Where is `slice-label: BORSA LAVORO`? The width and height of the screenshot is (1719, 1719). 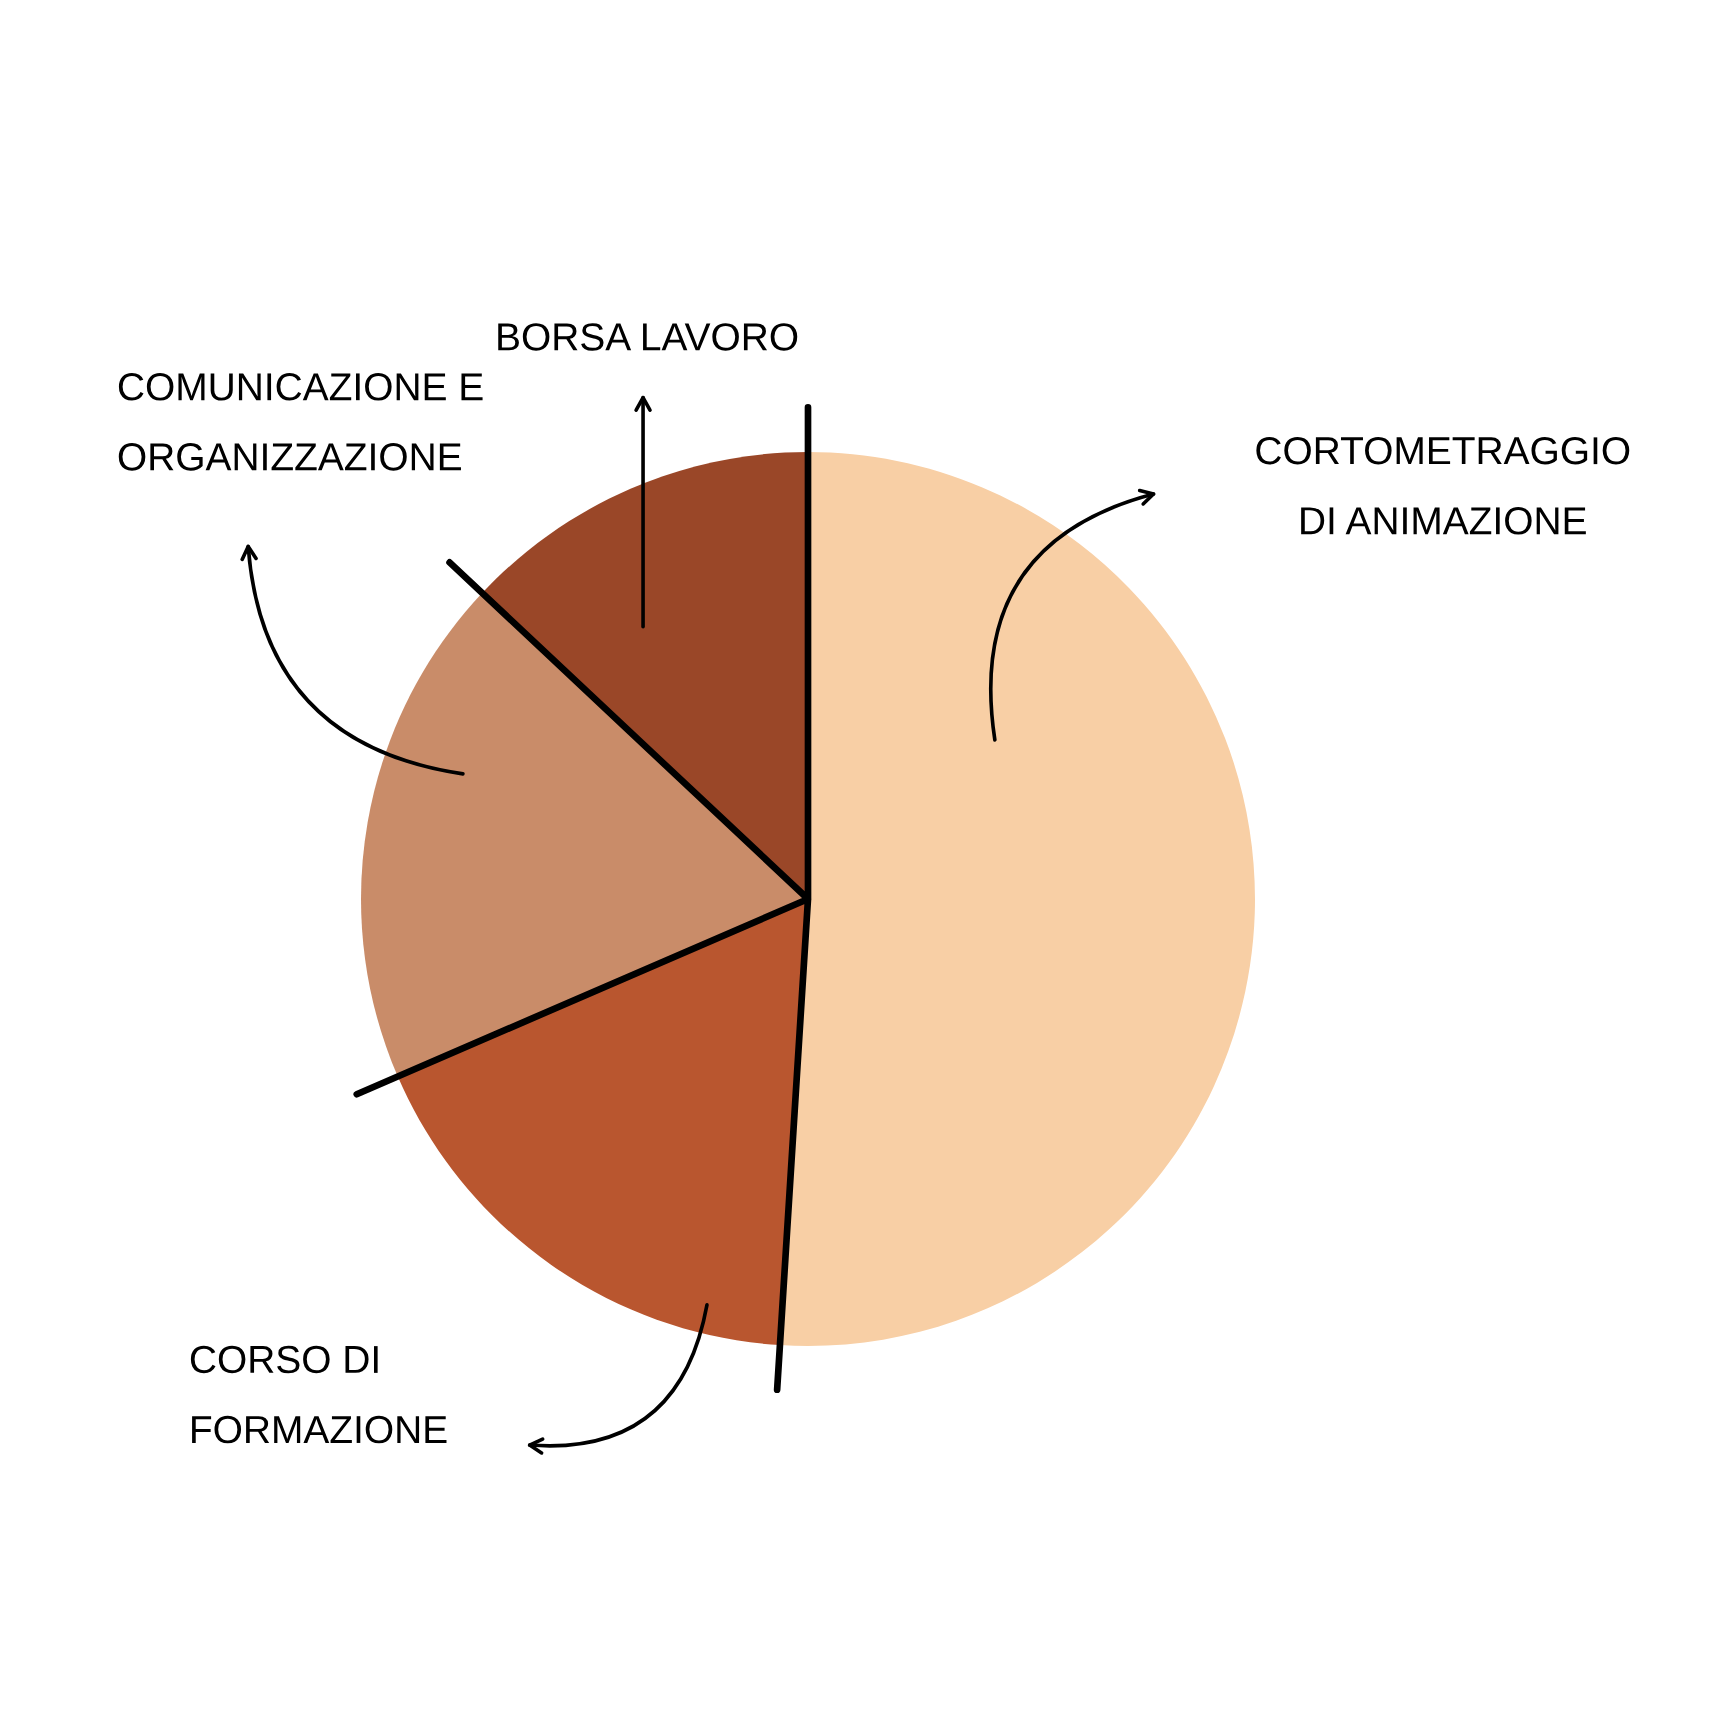 slice-label: BORSA LAVORO is located at coordinates (648, 337).